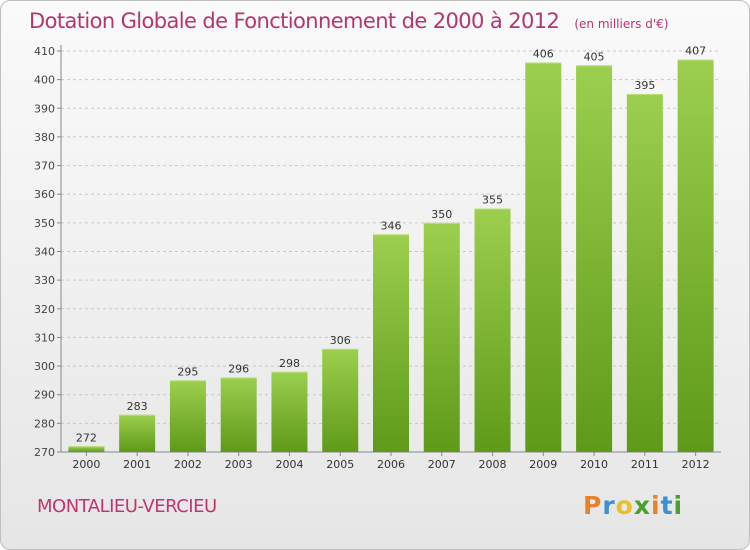  What do you see at coordinates (137, 464) in the screenshot?
I see `x-tick-label-2001: 2001` at bounding box center [137, 464].